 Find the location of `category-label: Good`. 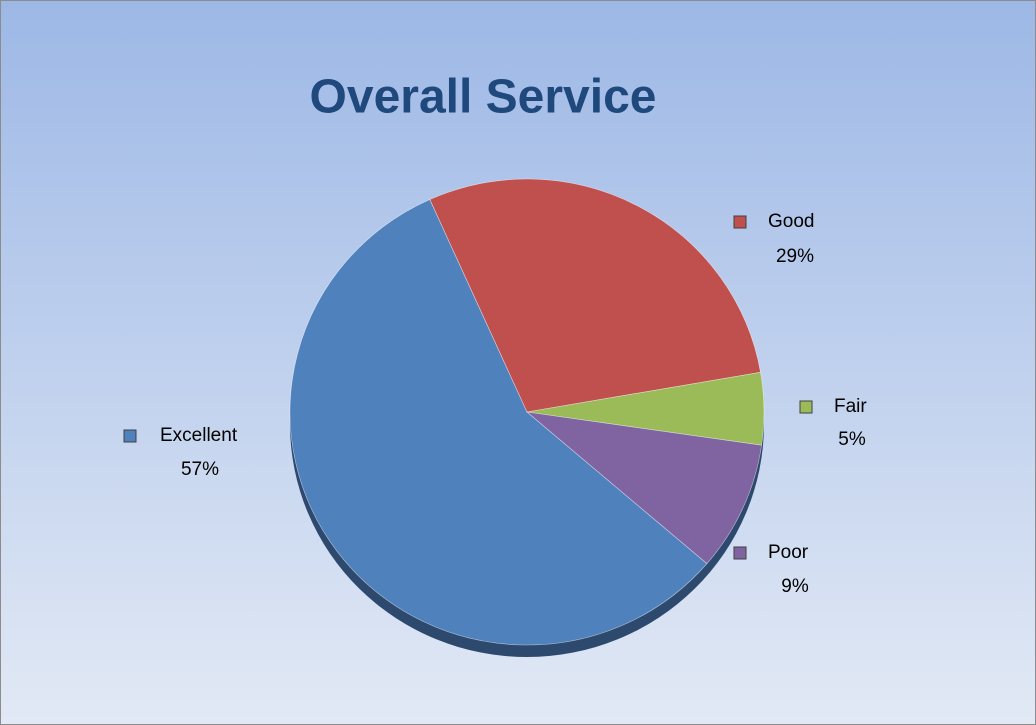

category-label: Good is located at coordinates (791, 221).